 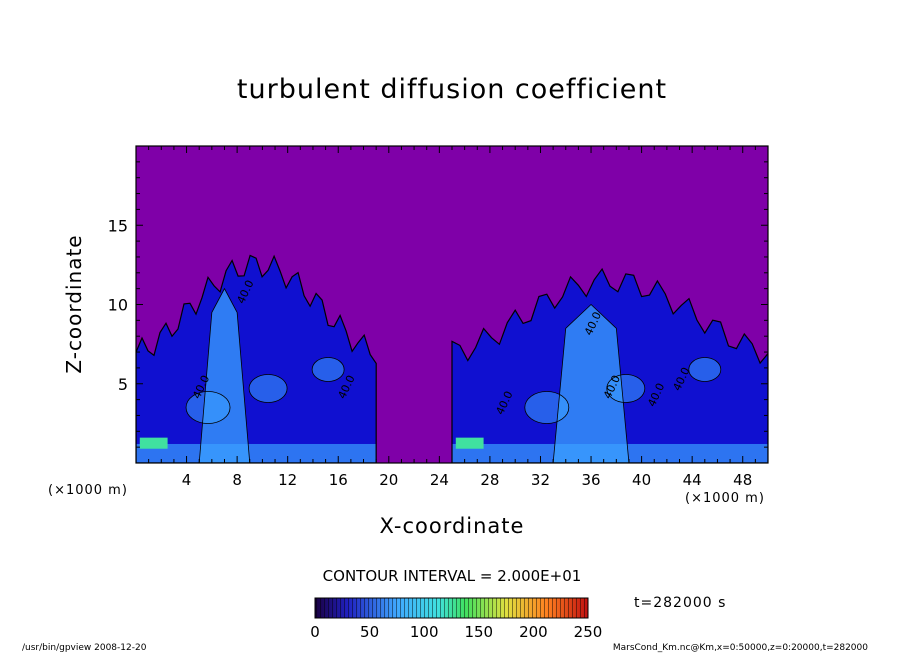 What do you see at coordinates (118, 305) in the screenshot?
I see `y-tick-label: 10` at bounding box center [118, 305].